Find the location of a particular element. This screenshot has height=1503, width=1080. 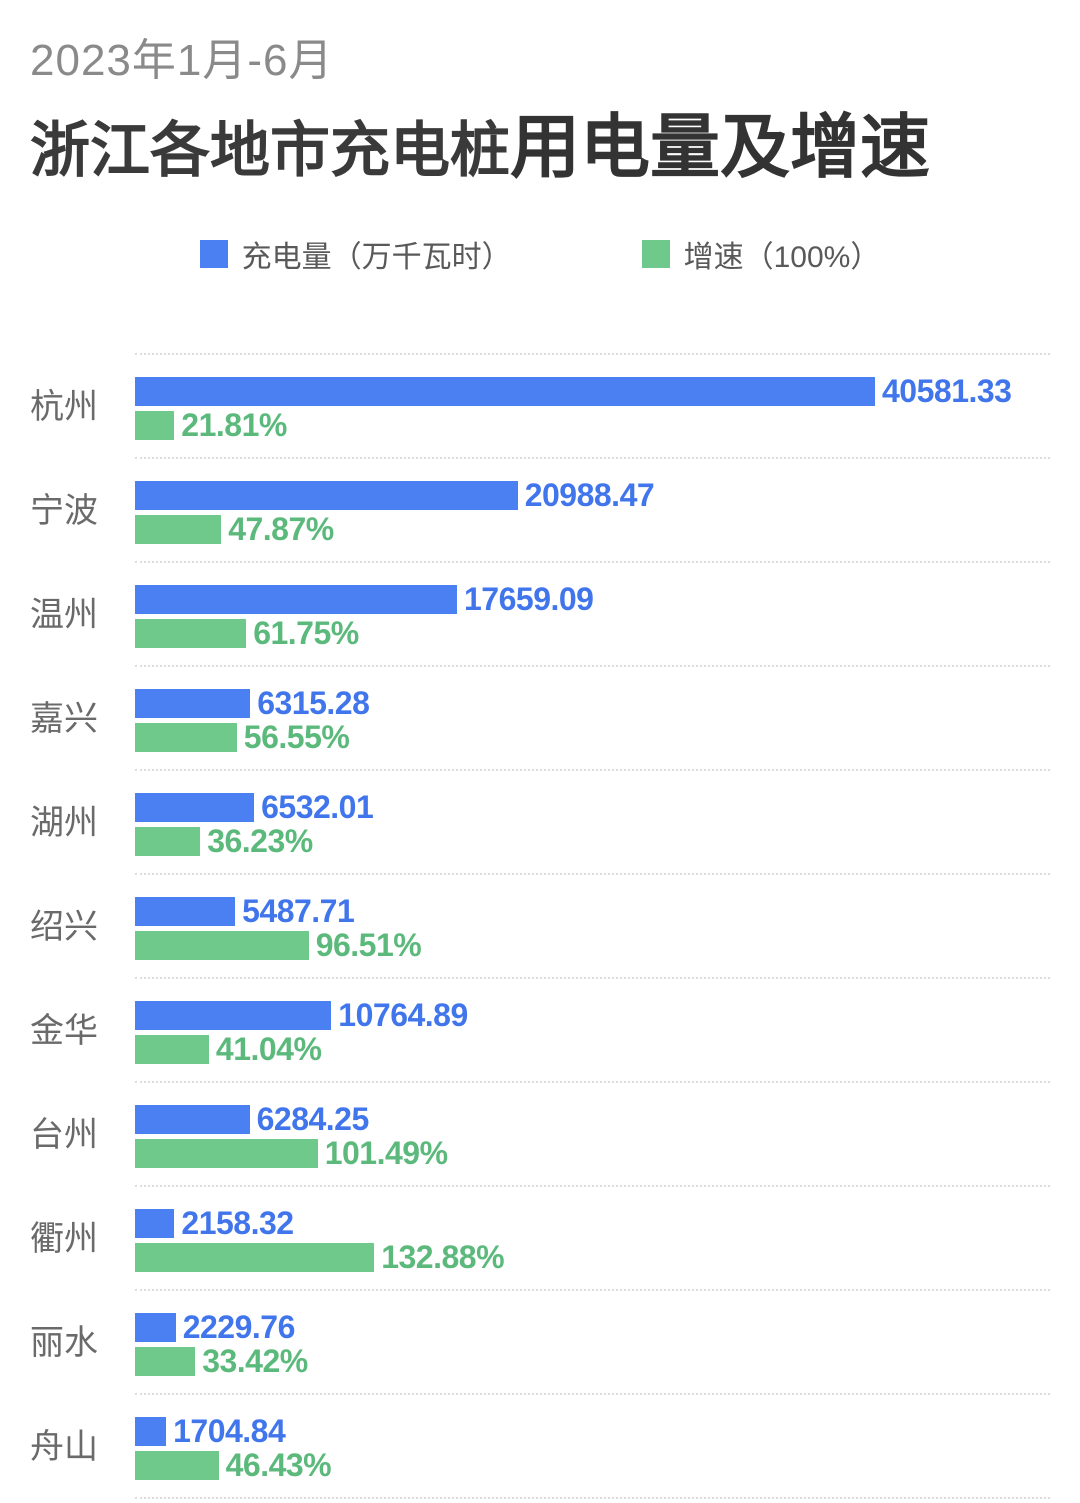

charge-value-label: 2229.76 is located at coordinates (239, 1327).